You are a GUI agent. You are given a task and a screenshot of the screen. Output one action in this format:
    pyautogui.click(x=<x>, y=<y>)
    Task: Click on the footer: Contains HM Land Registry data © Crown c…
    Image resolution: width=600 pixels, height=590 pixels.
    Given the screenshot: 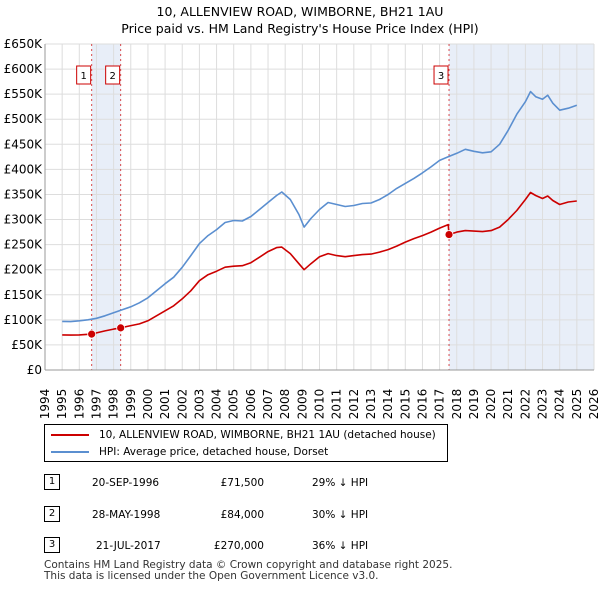 What is the action you would take?
    pyautogui.click(x=248, y=571)
    